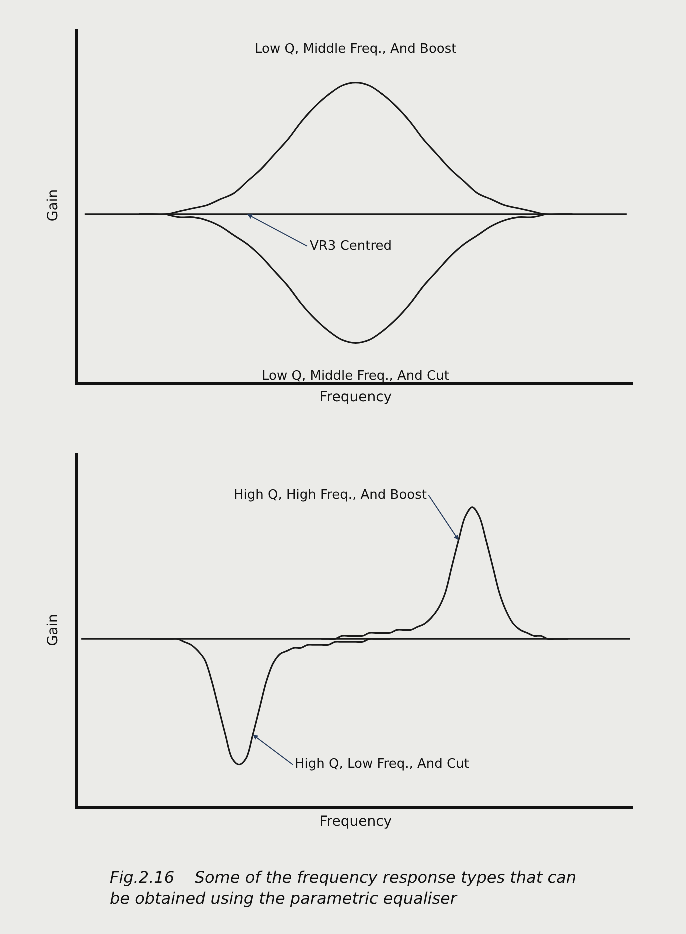  I want to click on text: High Q, Low Freq., And Cut, so click(382, 764).